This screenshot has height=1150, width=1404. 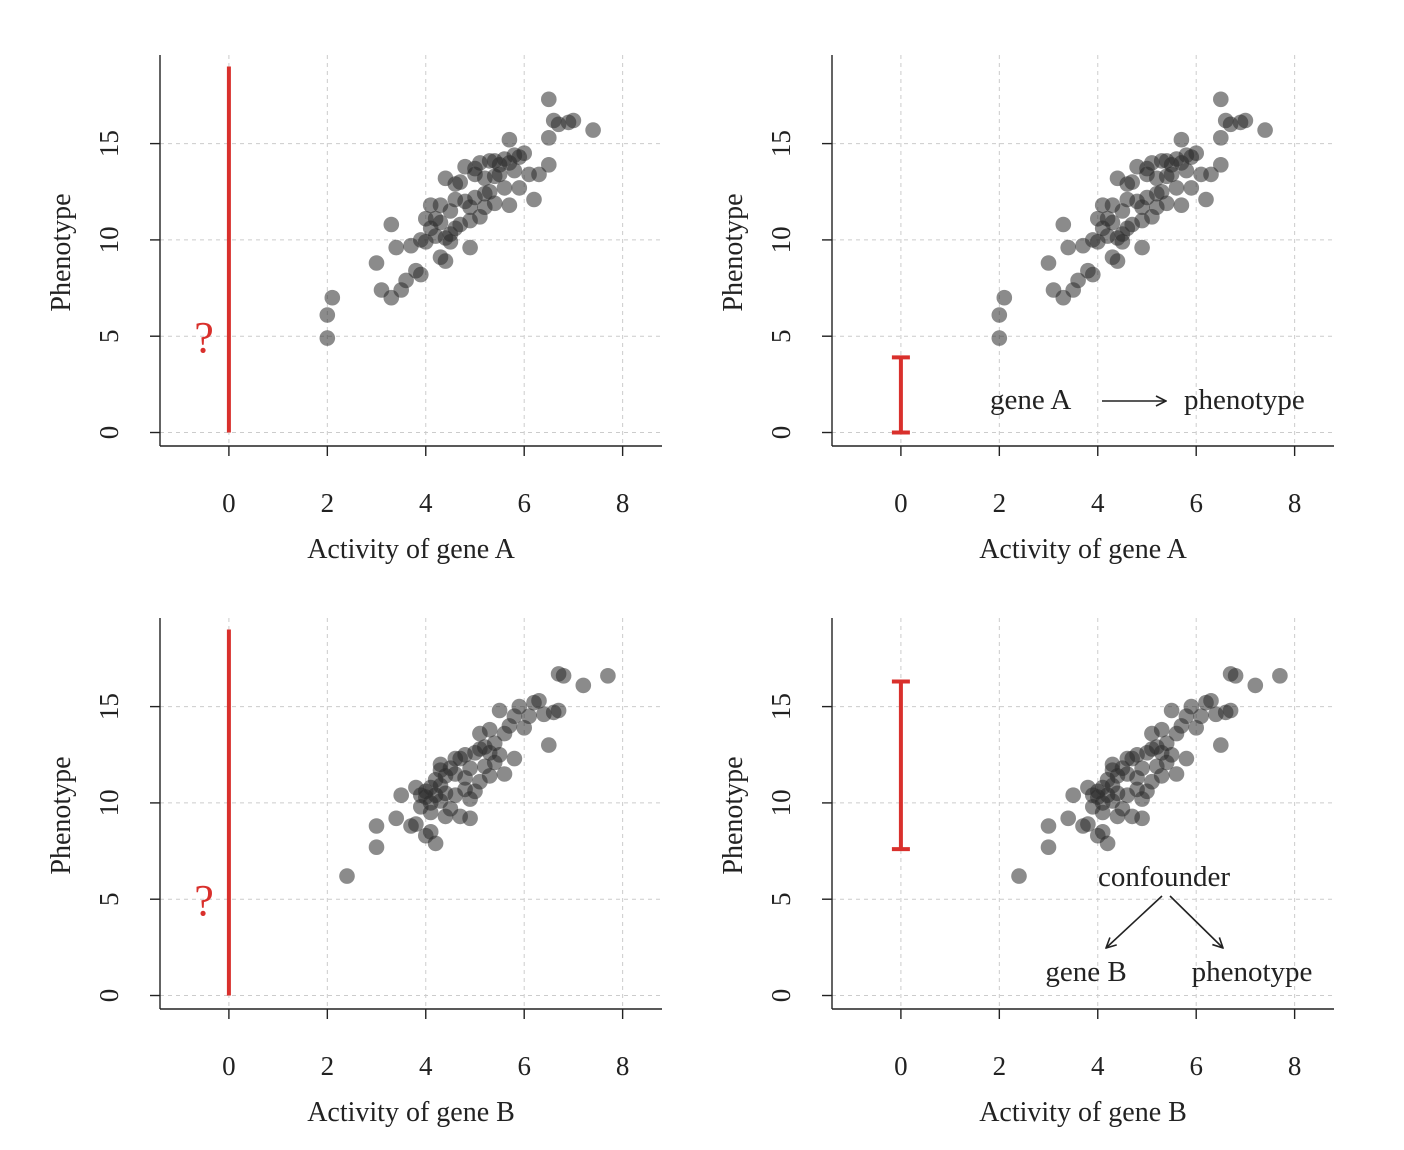 I want to click on interval-bar, so click(x=900, y=765).